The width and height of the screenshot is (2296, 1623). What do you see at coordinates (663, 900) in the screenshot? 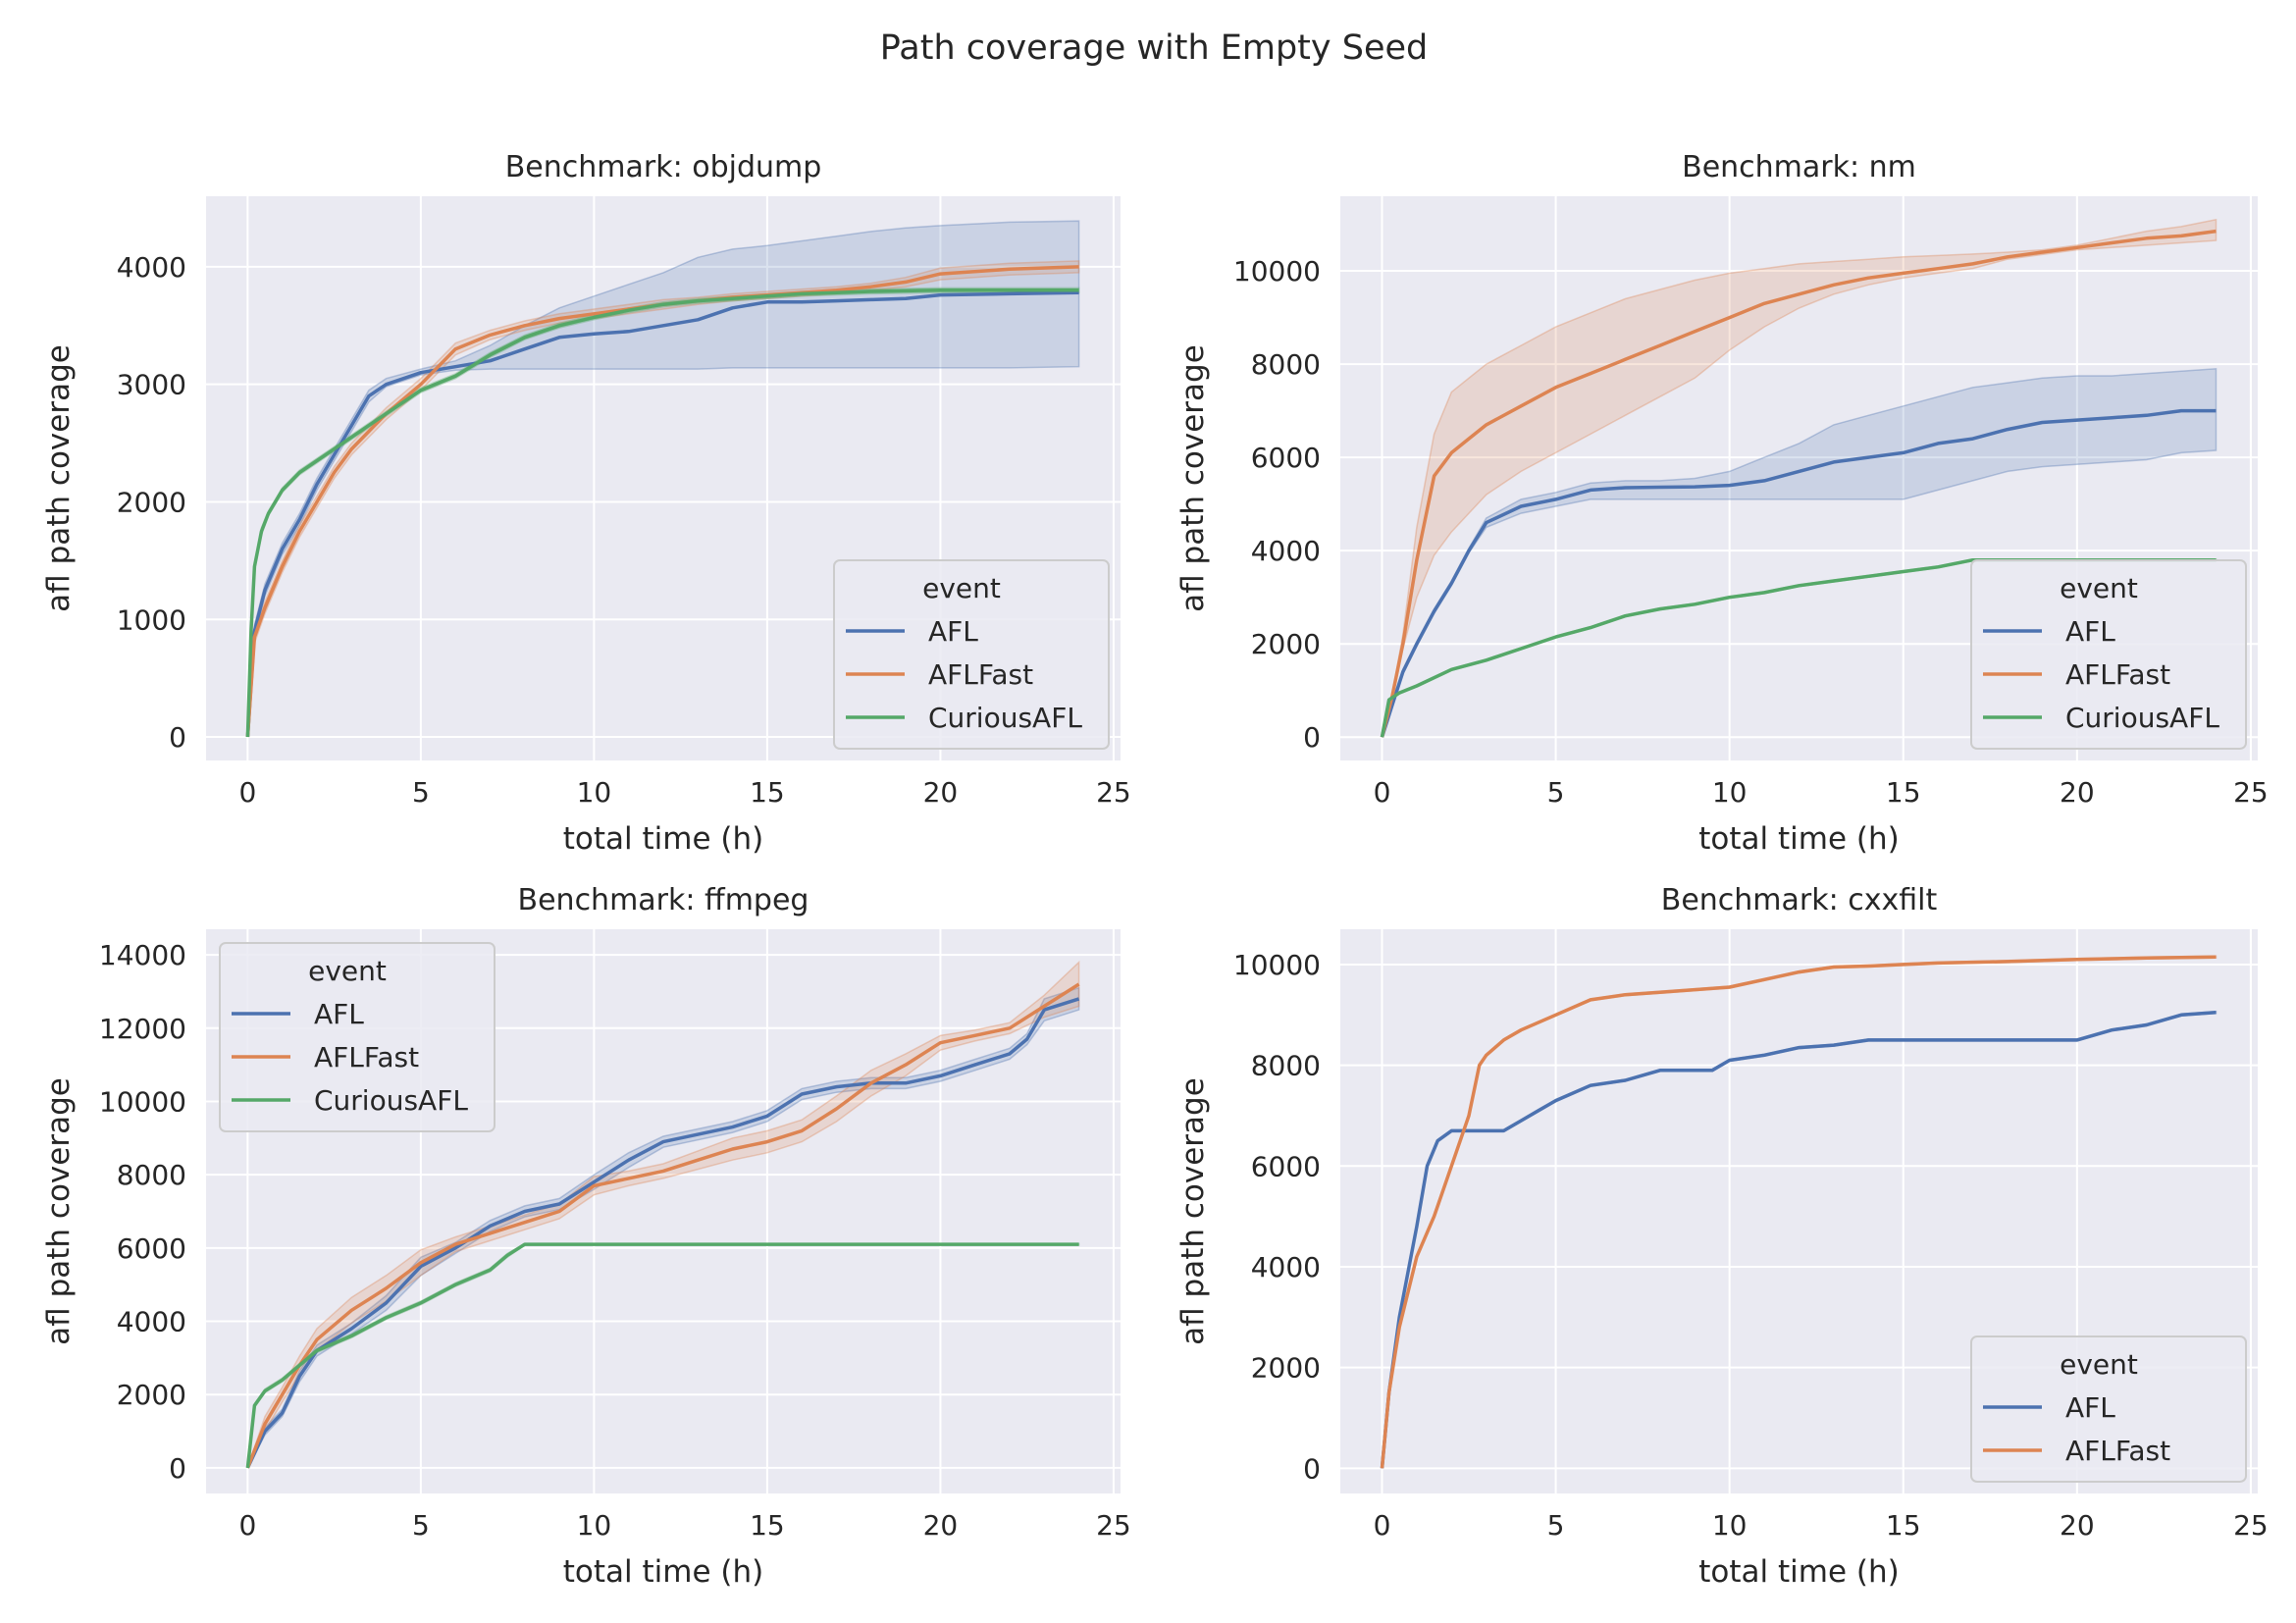
I see `panel-title: Benchmark: ffmpeg` at bounding box center [663, 900].